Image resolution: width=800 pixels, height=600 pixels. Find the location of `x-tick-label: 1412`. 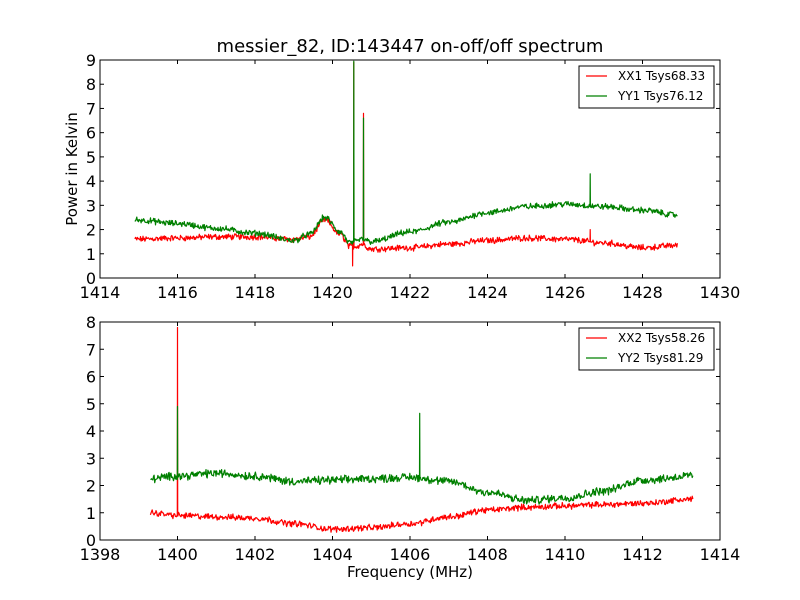

x-tick-label: 1412 is located at coordinates (642, 554).